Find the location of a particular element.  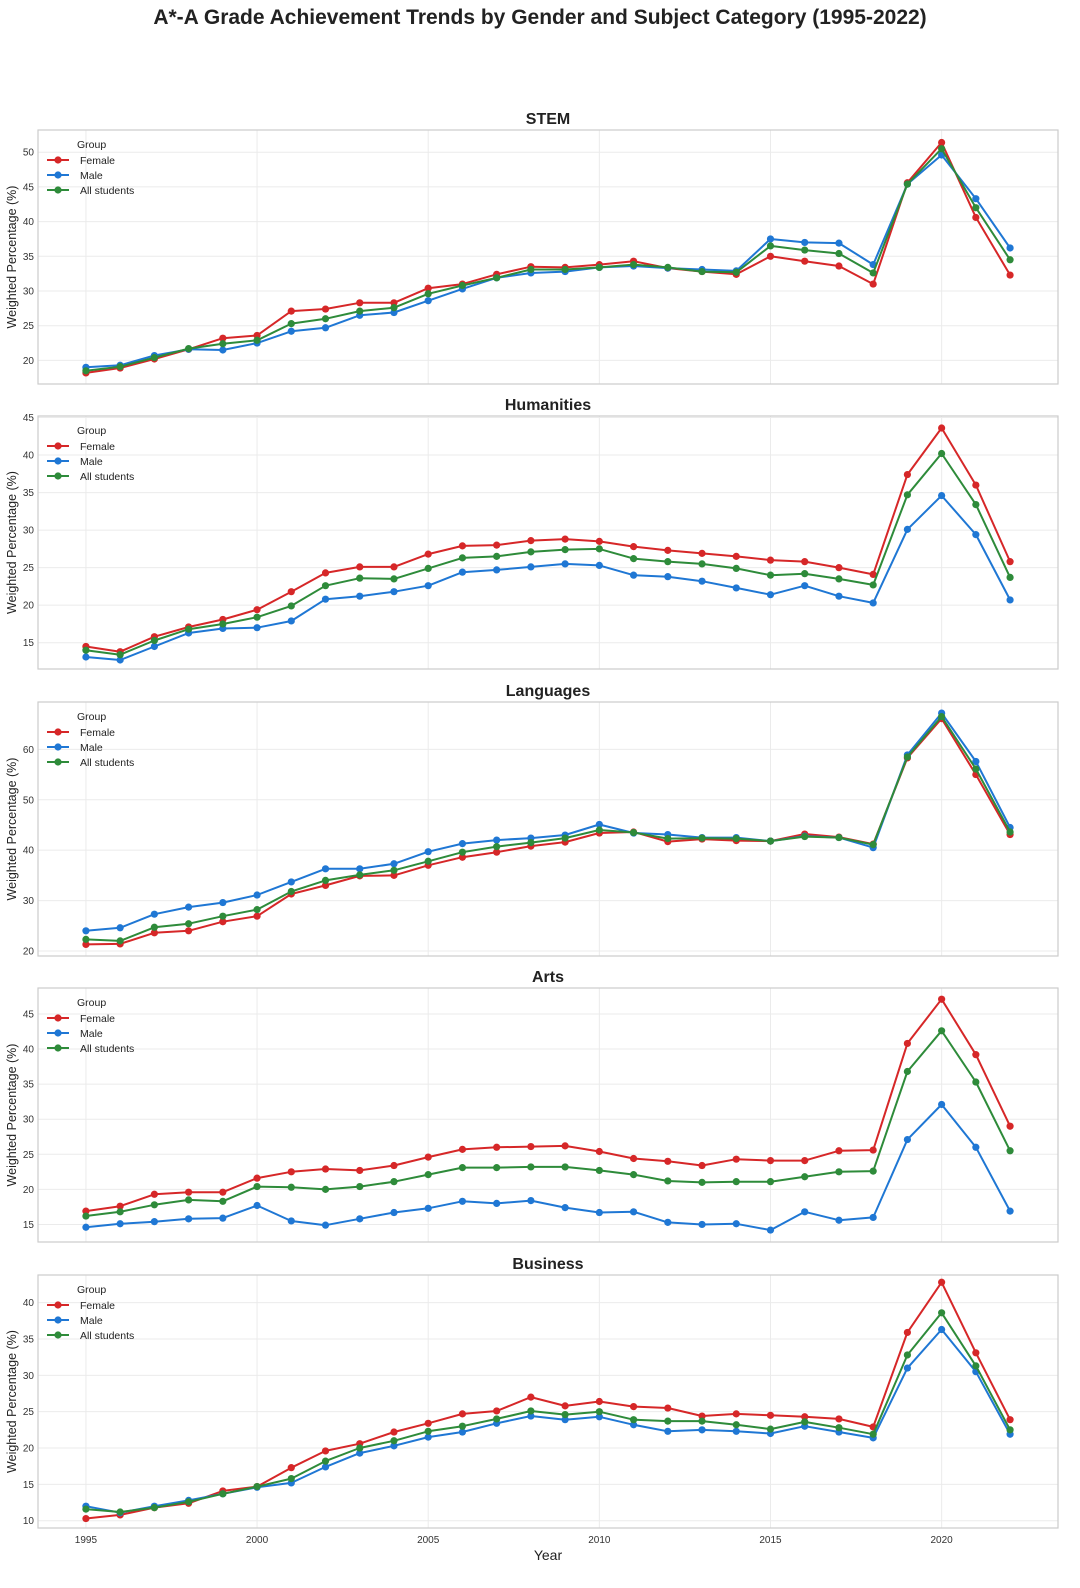

legend-label-female: Female is located at coordinates (97, 1306).